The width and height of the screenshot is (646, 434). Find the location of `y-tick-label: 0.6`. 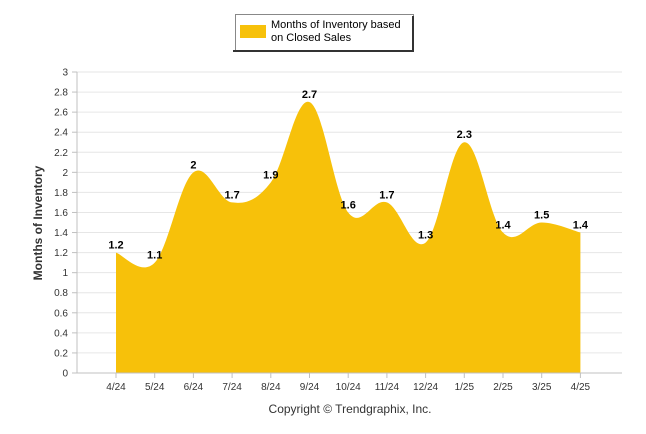

y-tick-label: 0.6 is located at coordinates (61, 313).